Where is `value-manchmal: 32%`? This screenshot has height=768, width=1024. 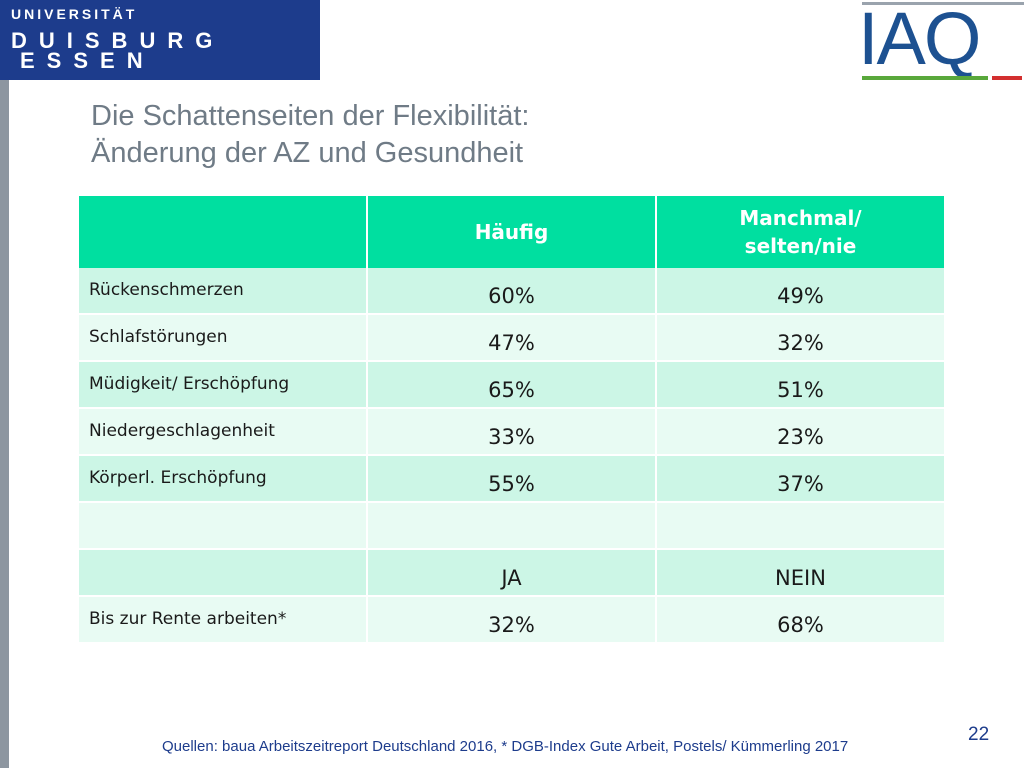
value-manchmal: 32% is located at coordinates (800, 338).